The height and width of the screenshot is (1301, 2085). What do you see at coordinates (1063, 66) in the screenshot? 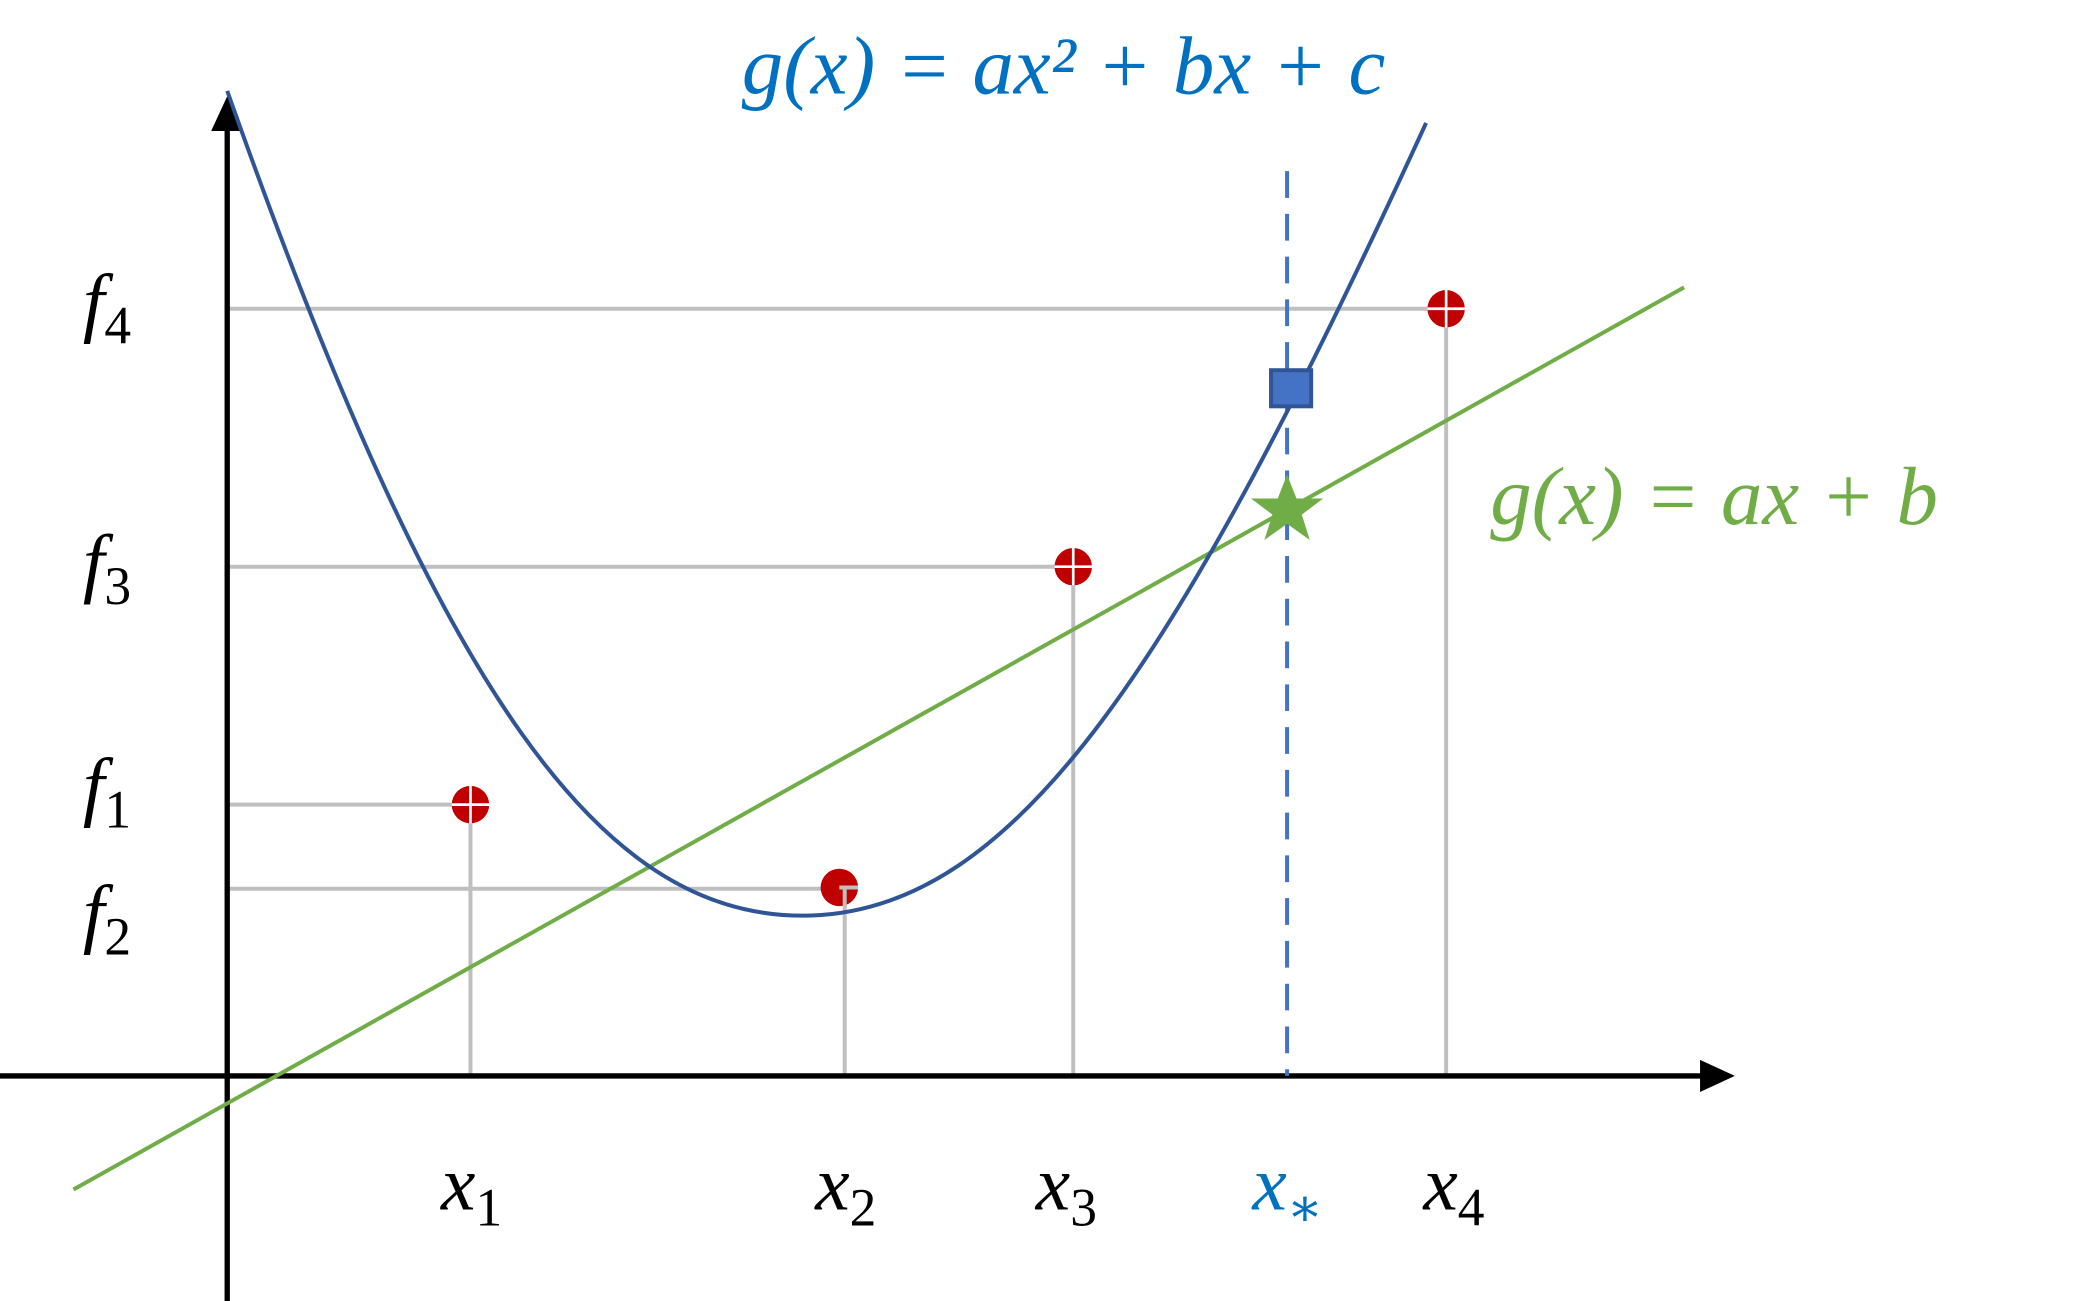
I see `quadratic-equation: g(x) = ax² + bx + c` at bounding box center [1063, 66].